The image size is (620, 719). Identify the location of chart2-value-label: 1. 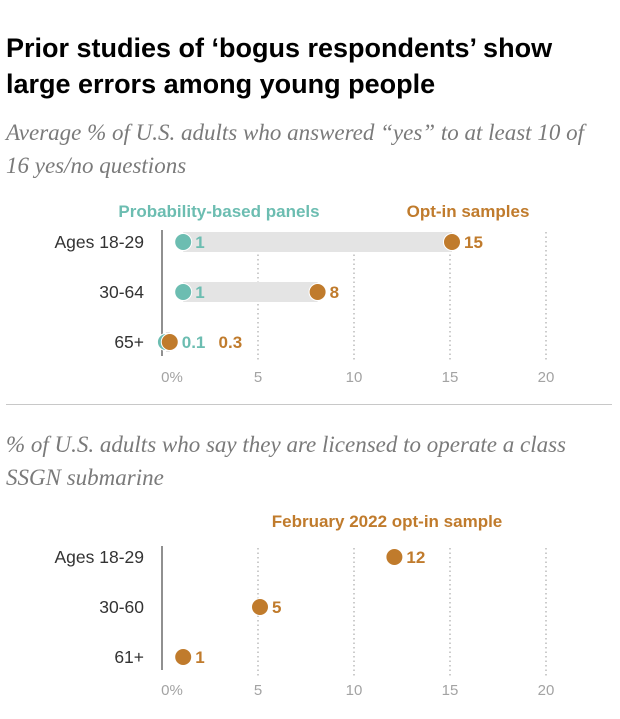
(199, 657).